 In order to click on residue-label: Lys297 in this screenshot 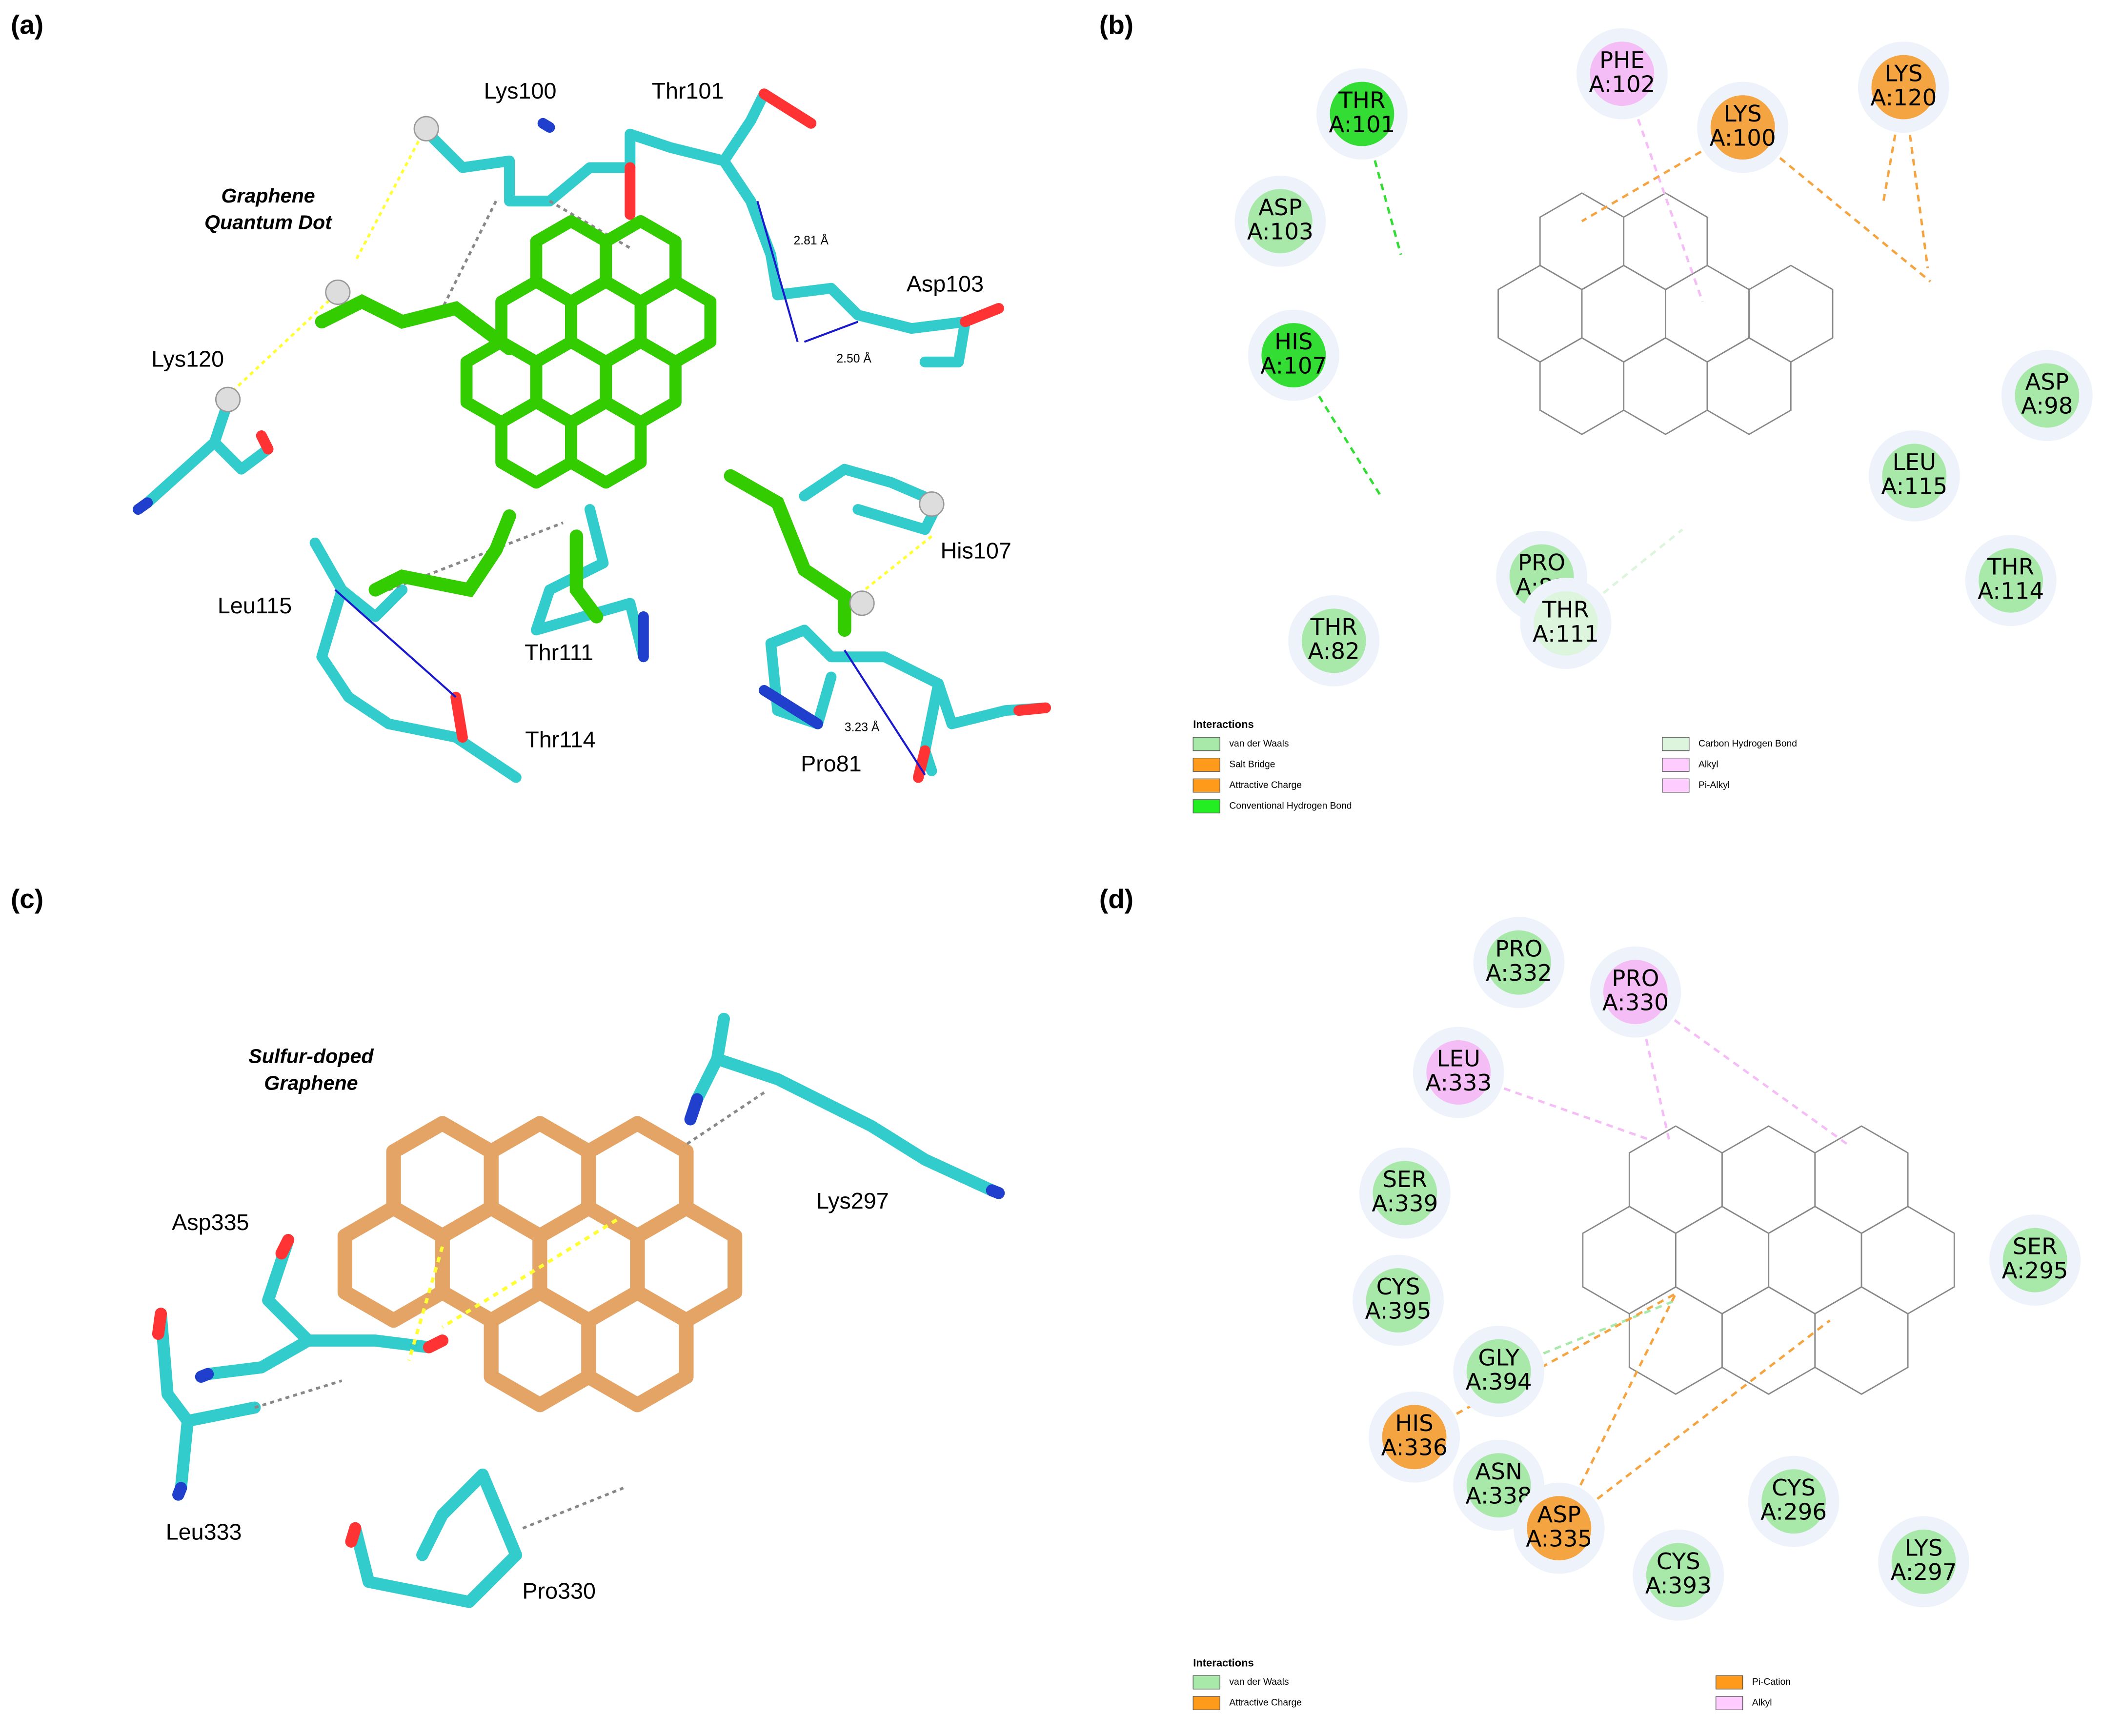, I will do `click(852, 1200)`.